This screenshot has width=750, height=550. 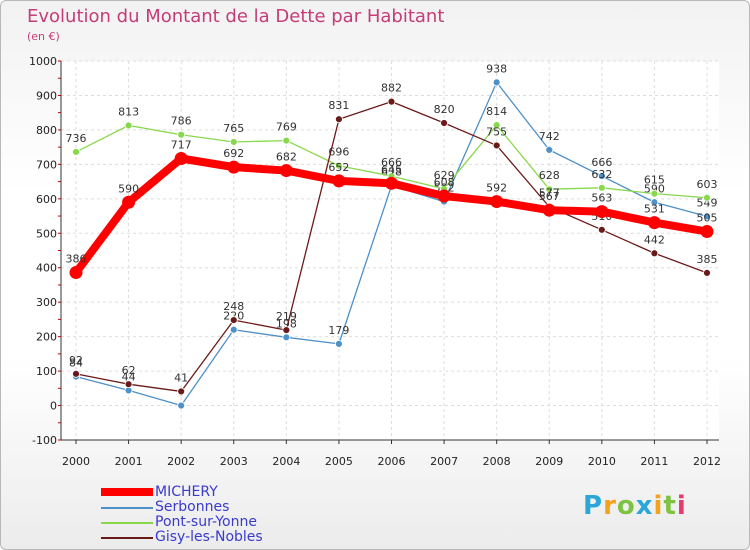 What do you see at coordinates (601, 198) in the screenshot?
I see `data-label: 563` at bounding box center [601, 198].